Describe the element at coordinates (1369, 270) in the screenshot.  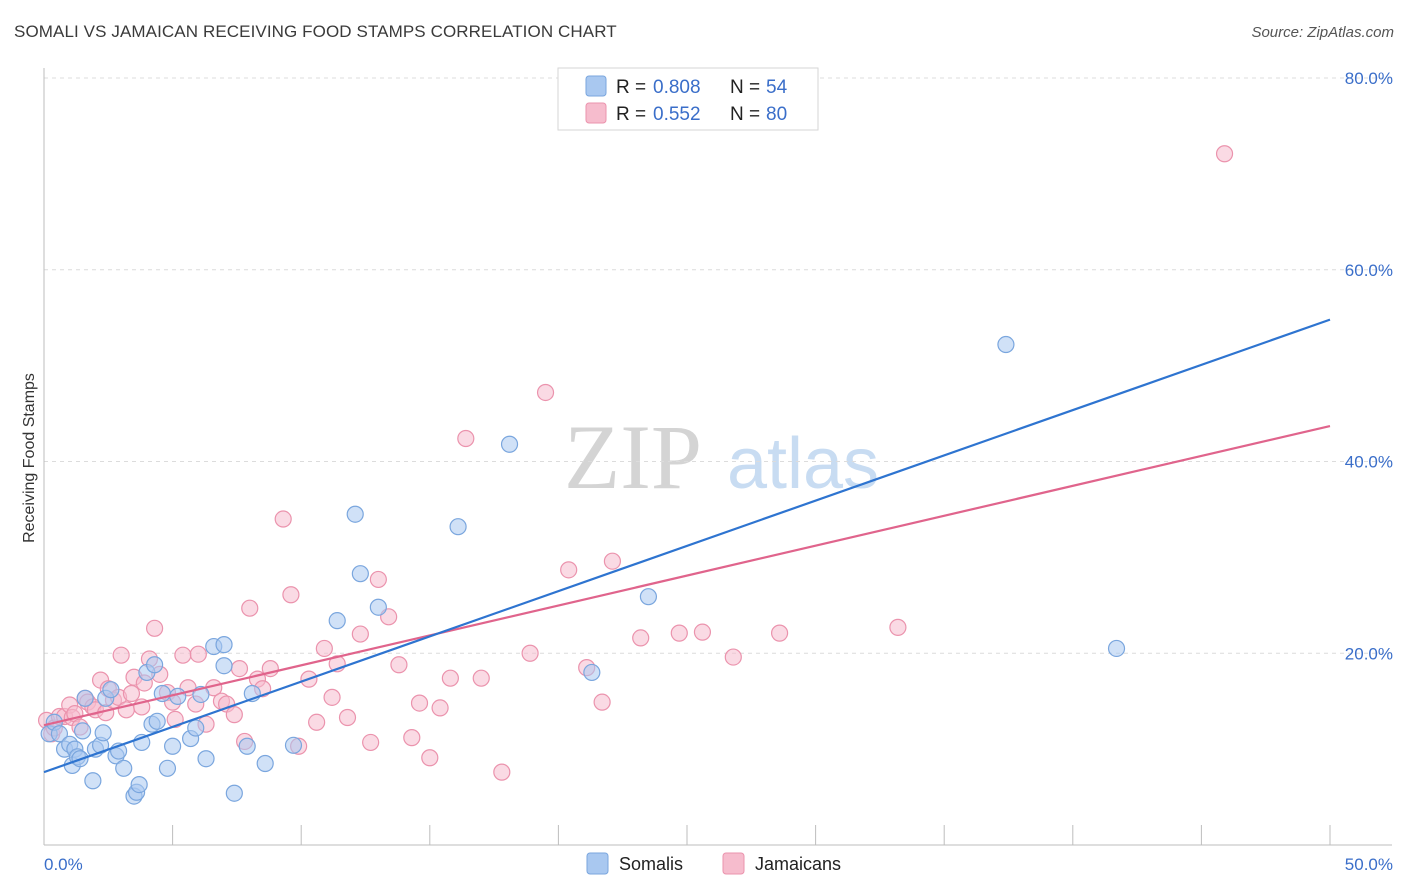
I see `y-tick-label: 60.0%` at that location.